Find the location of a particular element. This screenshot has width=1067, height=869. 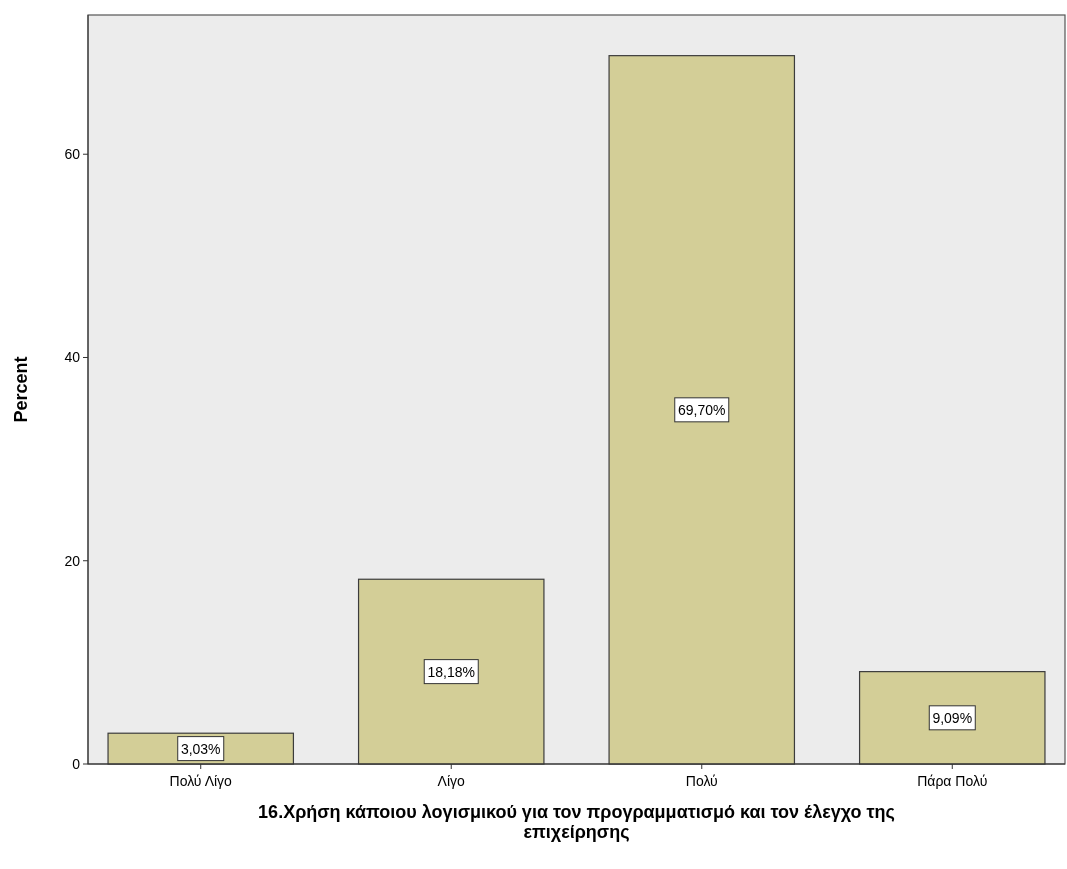

x-tick-label: Πολύ Λίγο is located at coordinates (201, 781).